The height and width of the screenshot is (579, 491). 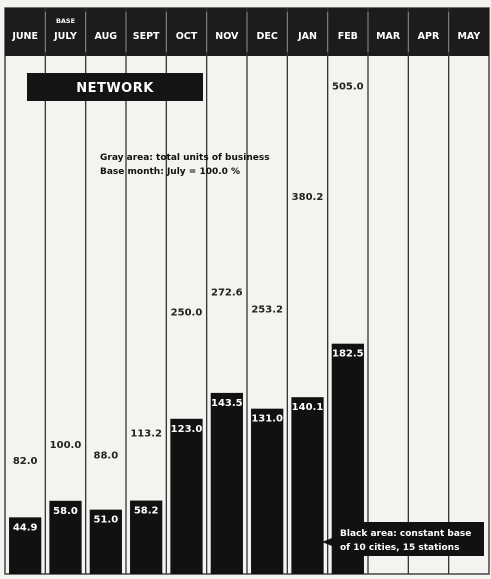 I want to click on gray-value-label: 272.6, so click(x=227, y=292).